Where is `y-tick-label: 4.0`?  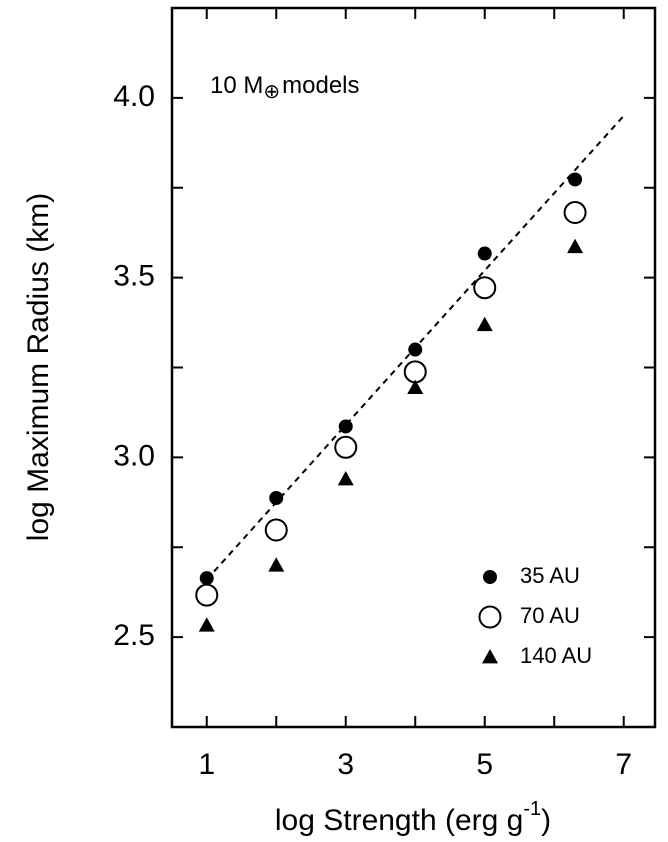 y-tick-label: 4.0 is located at coordinates (134, 96).